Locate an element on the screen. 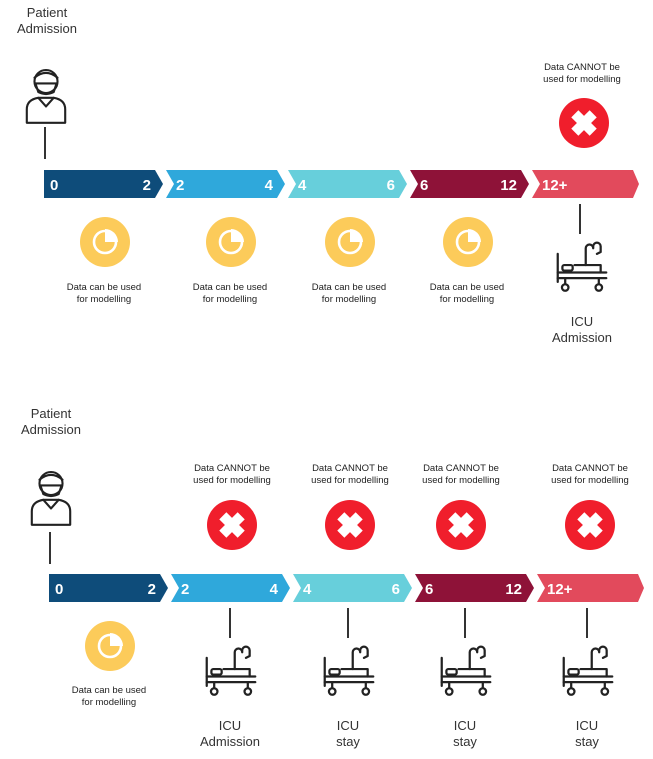  patient-admission-label-1: Patient Admission is located at coordinates (47, 20).